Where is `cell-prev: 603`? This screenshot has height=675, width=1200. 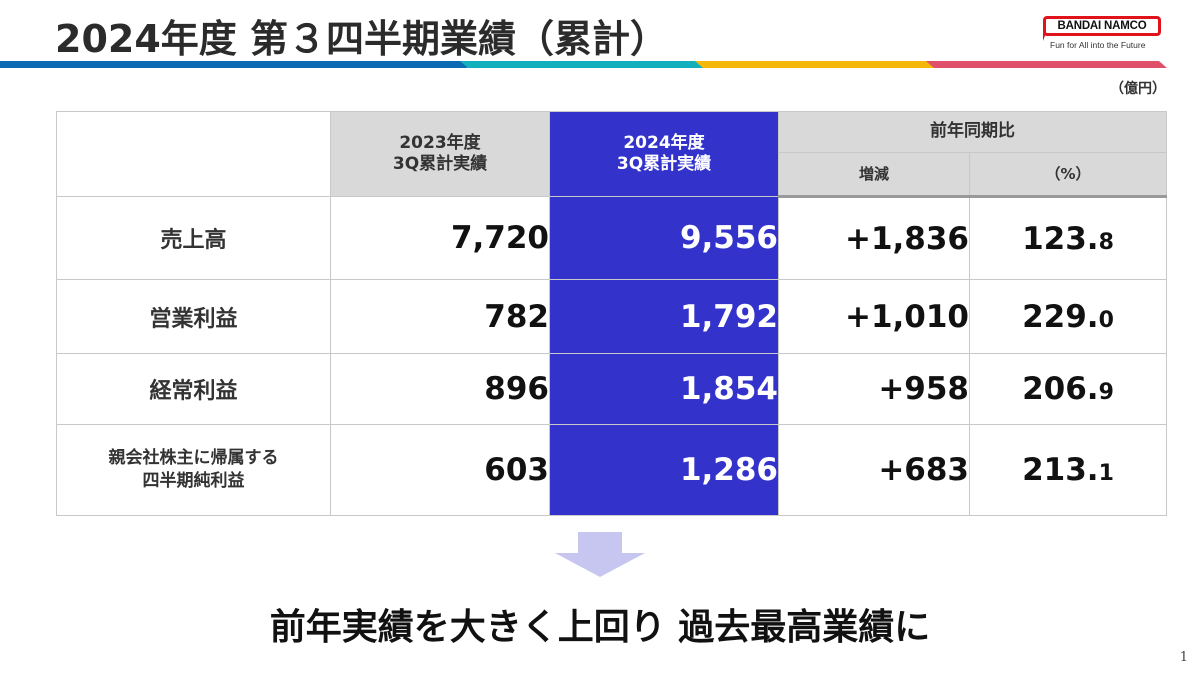 cell-prev: 603 is located at coordinates (440, 470).